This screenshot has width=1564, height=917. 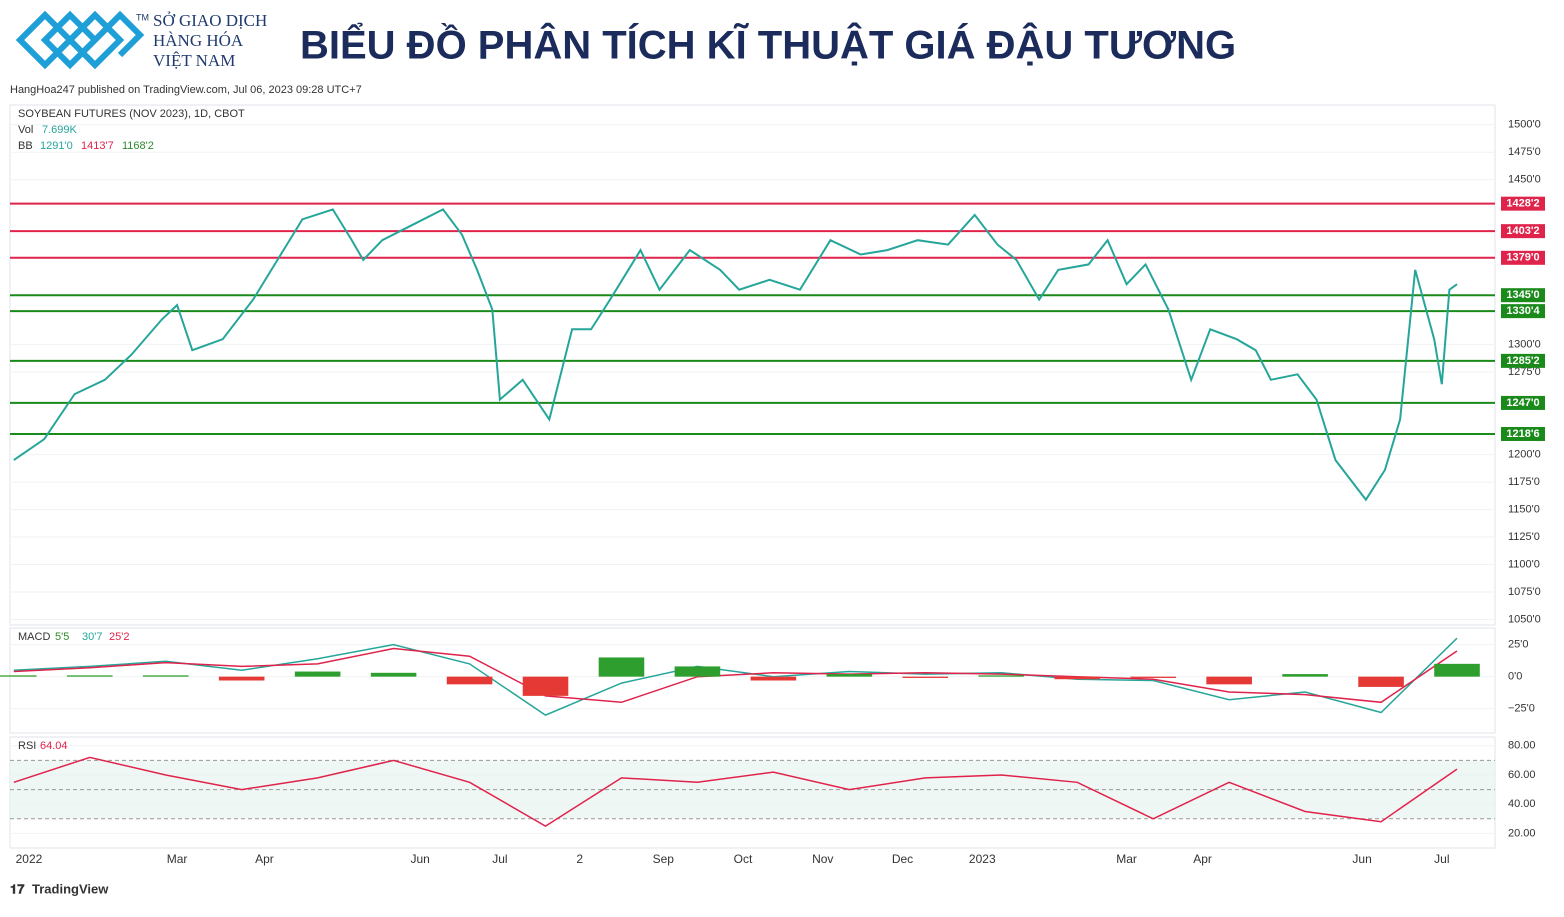 I want to click on y-tick-label: 1150'0, so click(x=1524, y=509).